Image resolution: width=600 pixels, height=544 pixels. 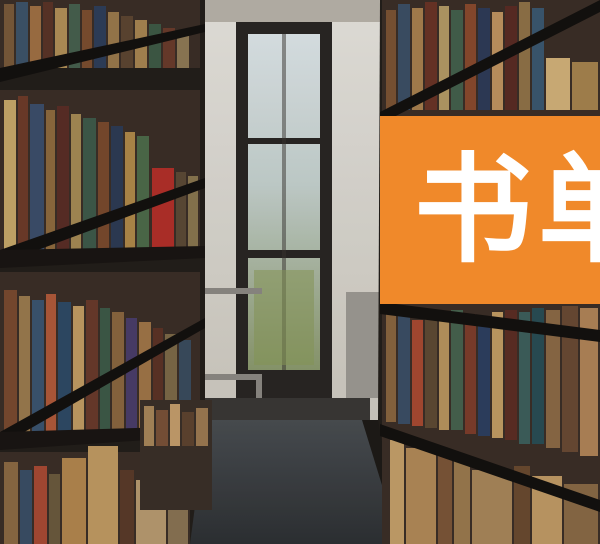 What do you see at coordinates (290, 482) in the screenshot?
I see `aisle-floor` at bounding box center [290, 482].